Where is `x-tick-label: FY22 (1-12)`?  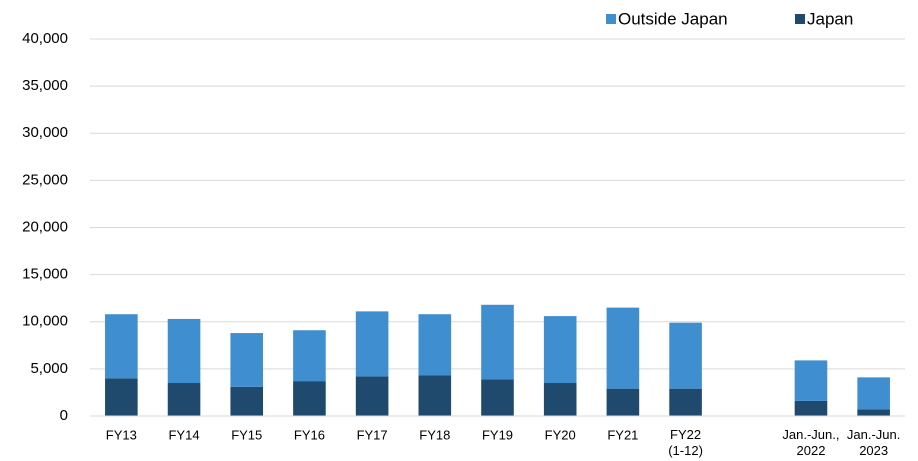 x-tick-label: FY22 (1-12) is located at coordinates (685, 442).